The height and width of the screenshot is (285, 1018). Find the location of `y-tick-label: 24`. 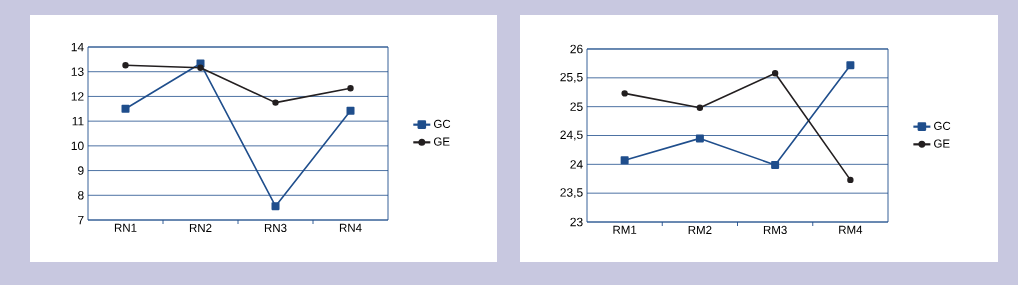

y-tick-label: 24 is located at coordinates (576, 164).